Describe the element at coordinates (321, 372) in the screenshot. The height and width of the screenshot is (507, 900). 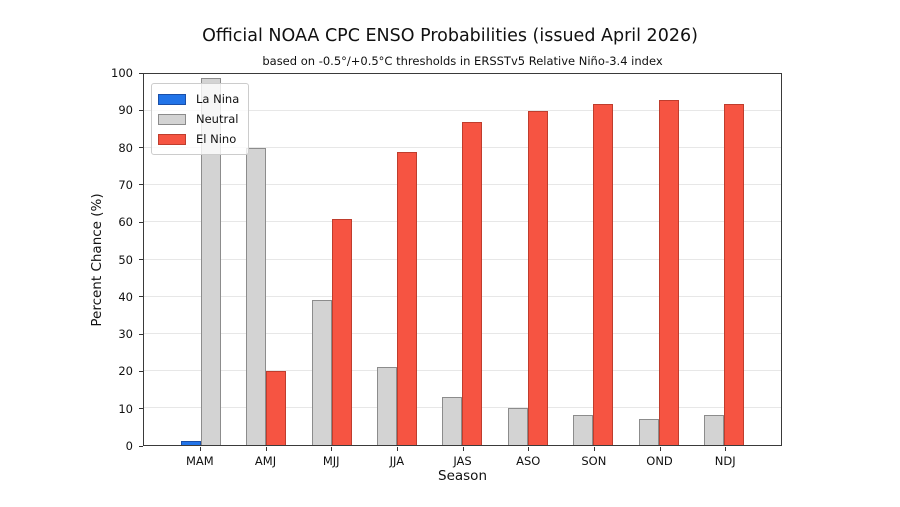
I see `bar-neutral-MJJ` at that location.